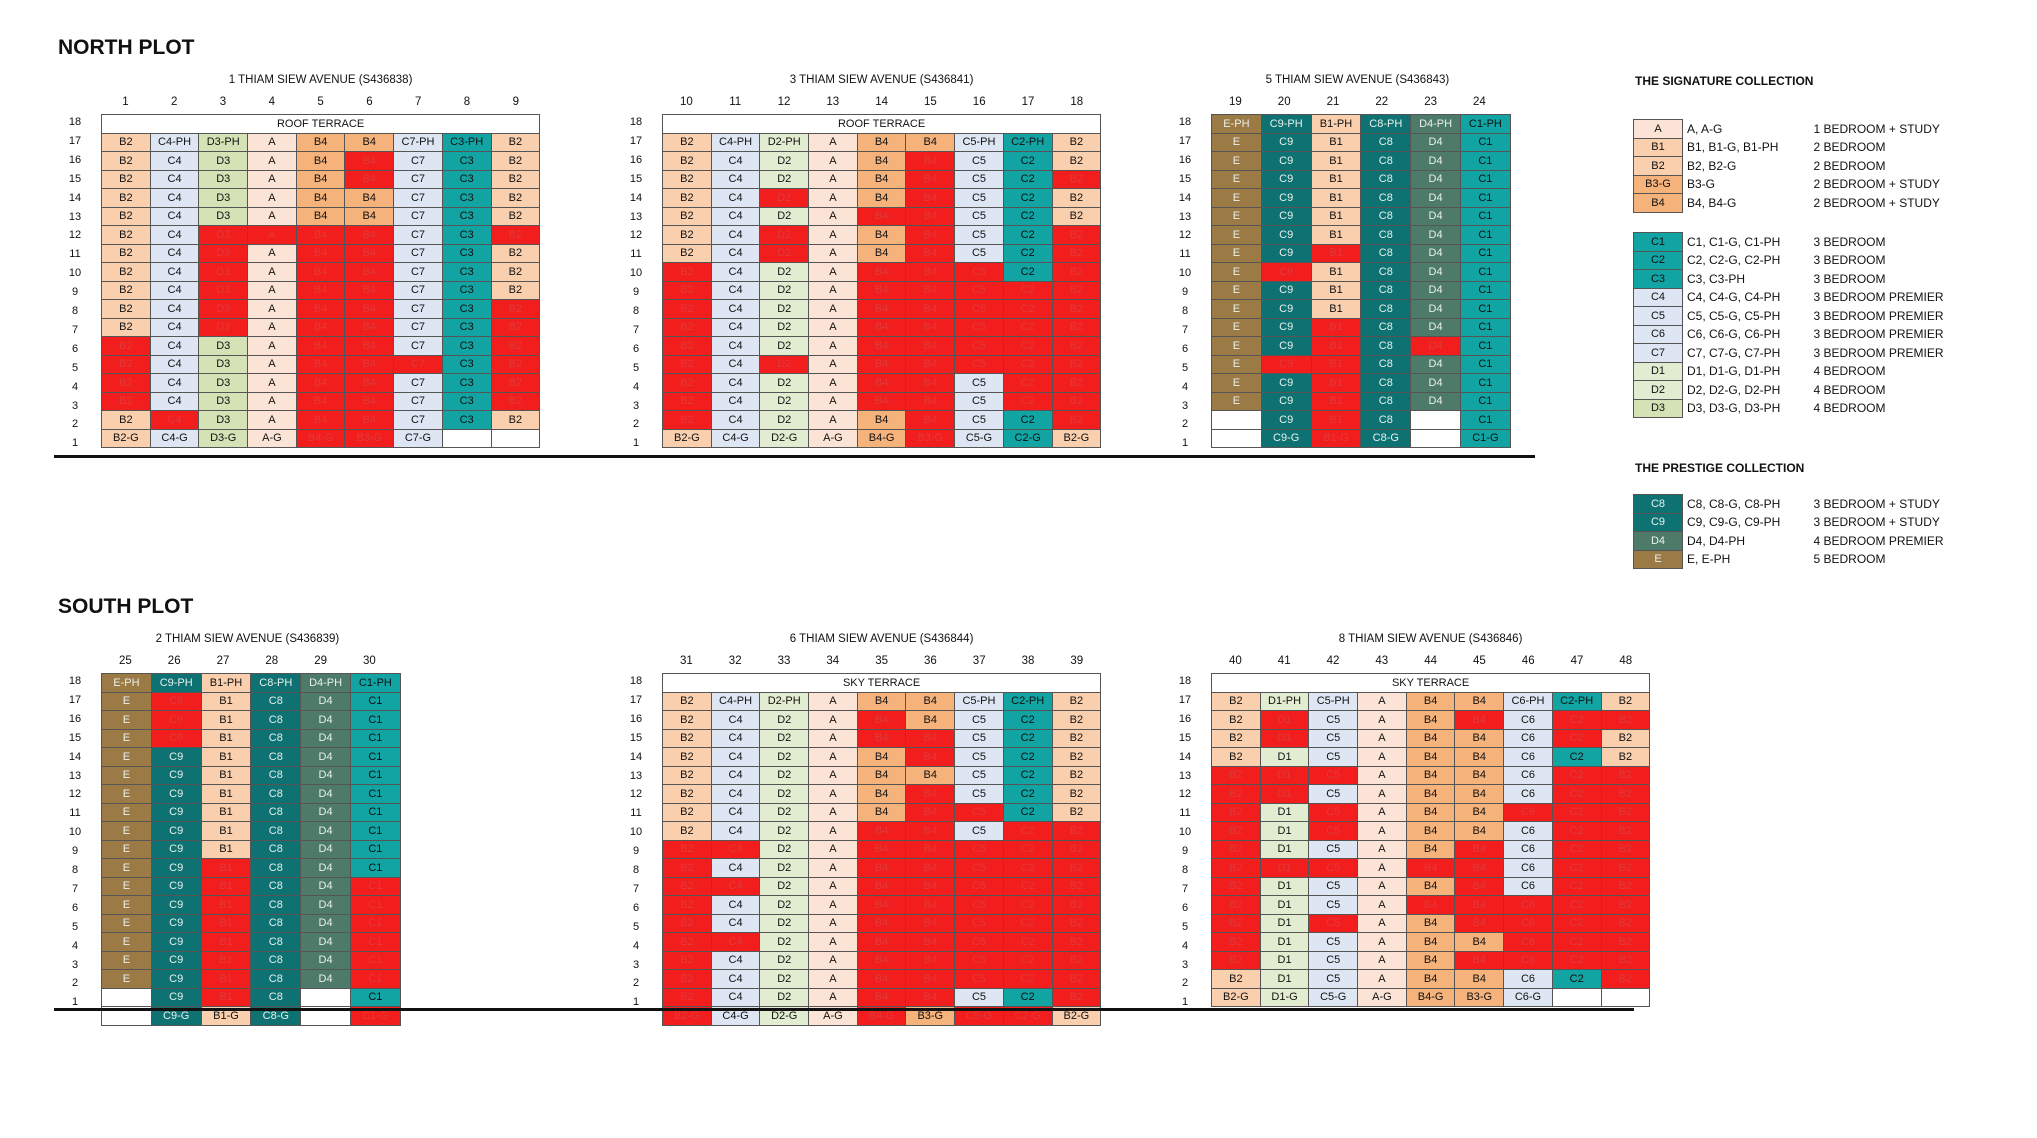 The image size is (2037, 1138). What do you see at coordinates (418, 364) in the screenshot?
I see `unit-cell-sold: C7` at bounding box center [418, 364].